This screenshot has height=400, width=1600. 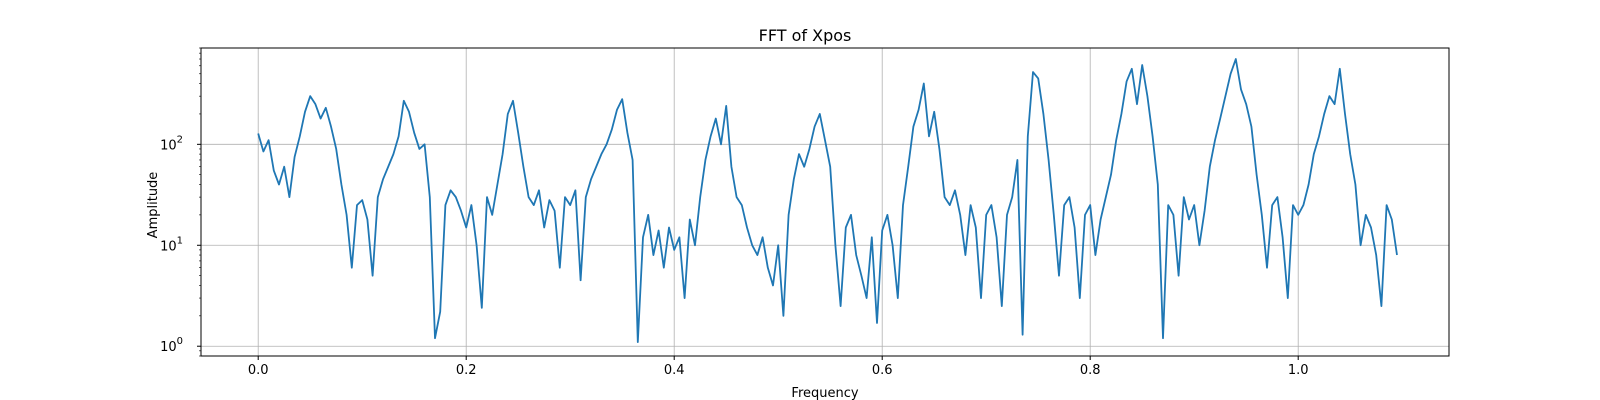 I want to click on x-tick-label: 0.0, so click(x=258, y=370).